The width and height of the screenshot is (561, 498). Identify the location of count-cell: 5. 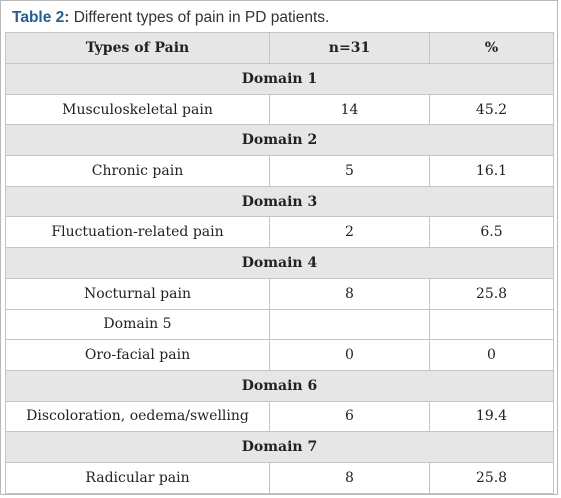
(349, 171).